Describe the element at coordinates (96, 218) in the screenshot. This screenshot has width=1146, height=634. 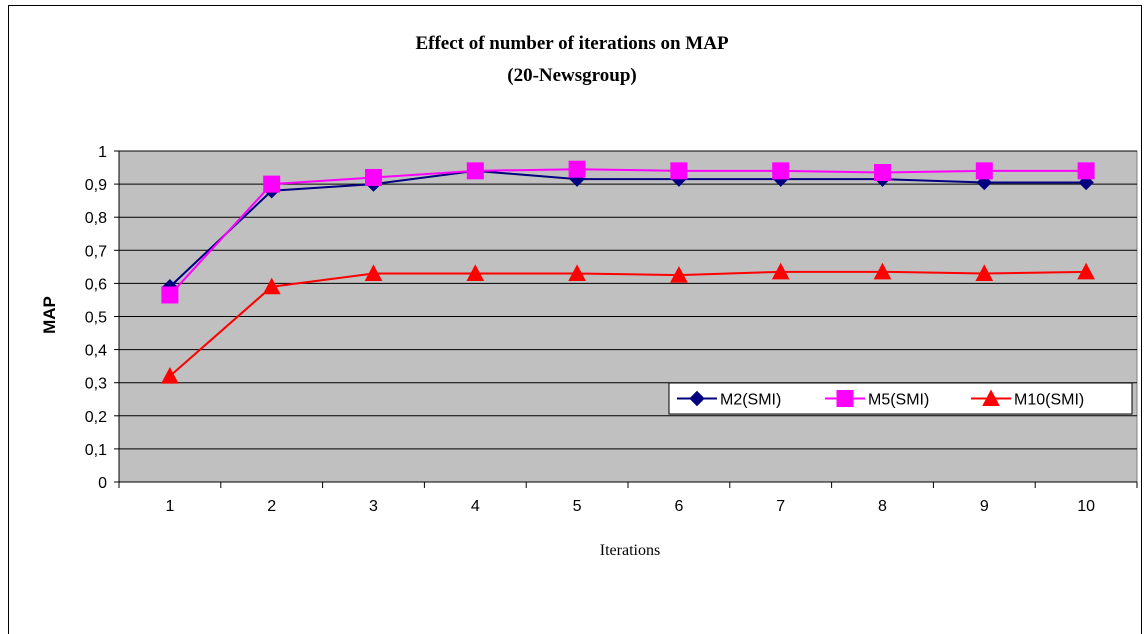
I see `y-tick-label: 0,8` at that location.